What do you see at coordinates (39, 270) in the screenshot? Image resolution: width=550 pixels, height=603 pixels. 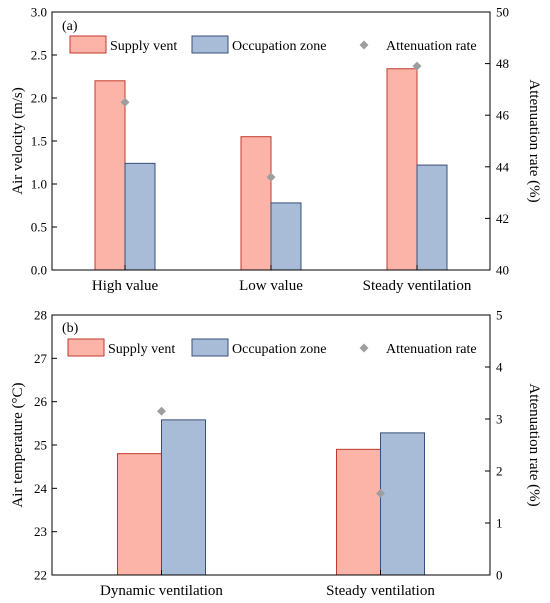 I see `y-tick-label: 0.0` at bounding box center [39, 270].